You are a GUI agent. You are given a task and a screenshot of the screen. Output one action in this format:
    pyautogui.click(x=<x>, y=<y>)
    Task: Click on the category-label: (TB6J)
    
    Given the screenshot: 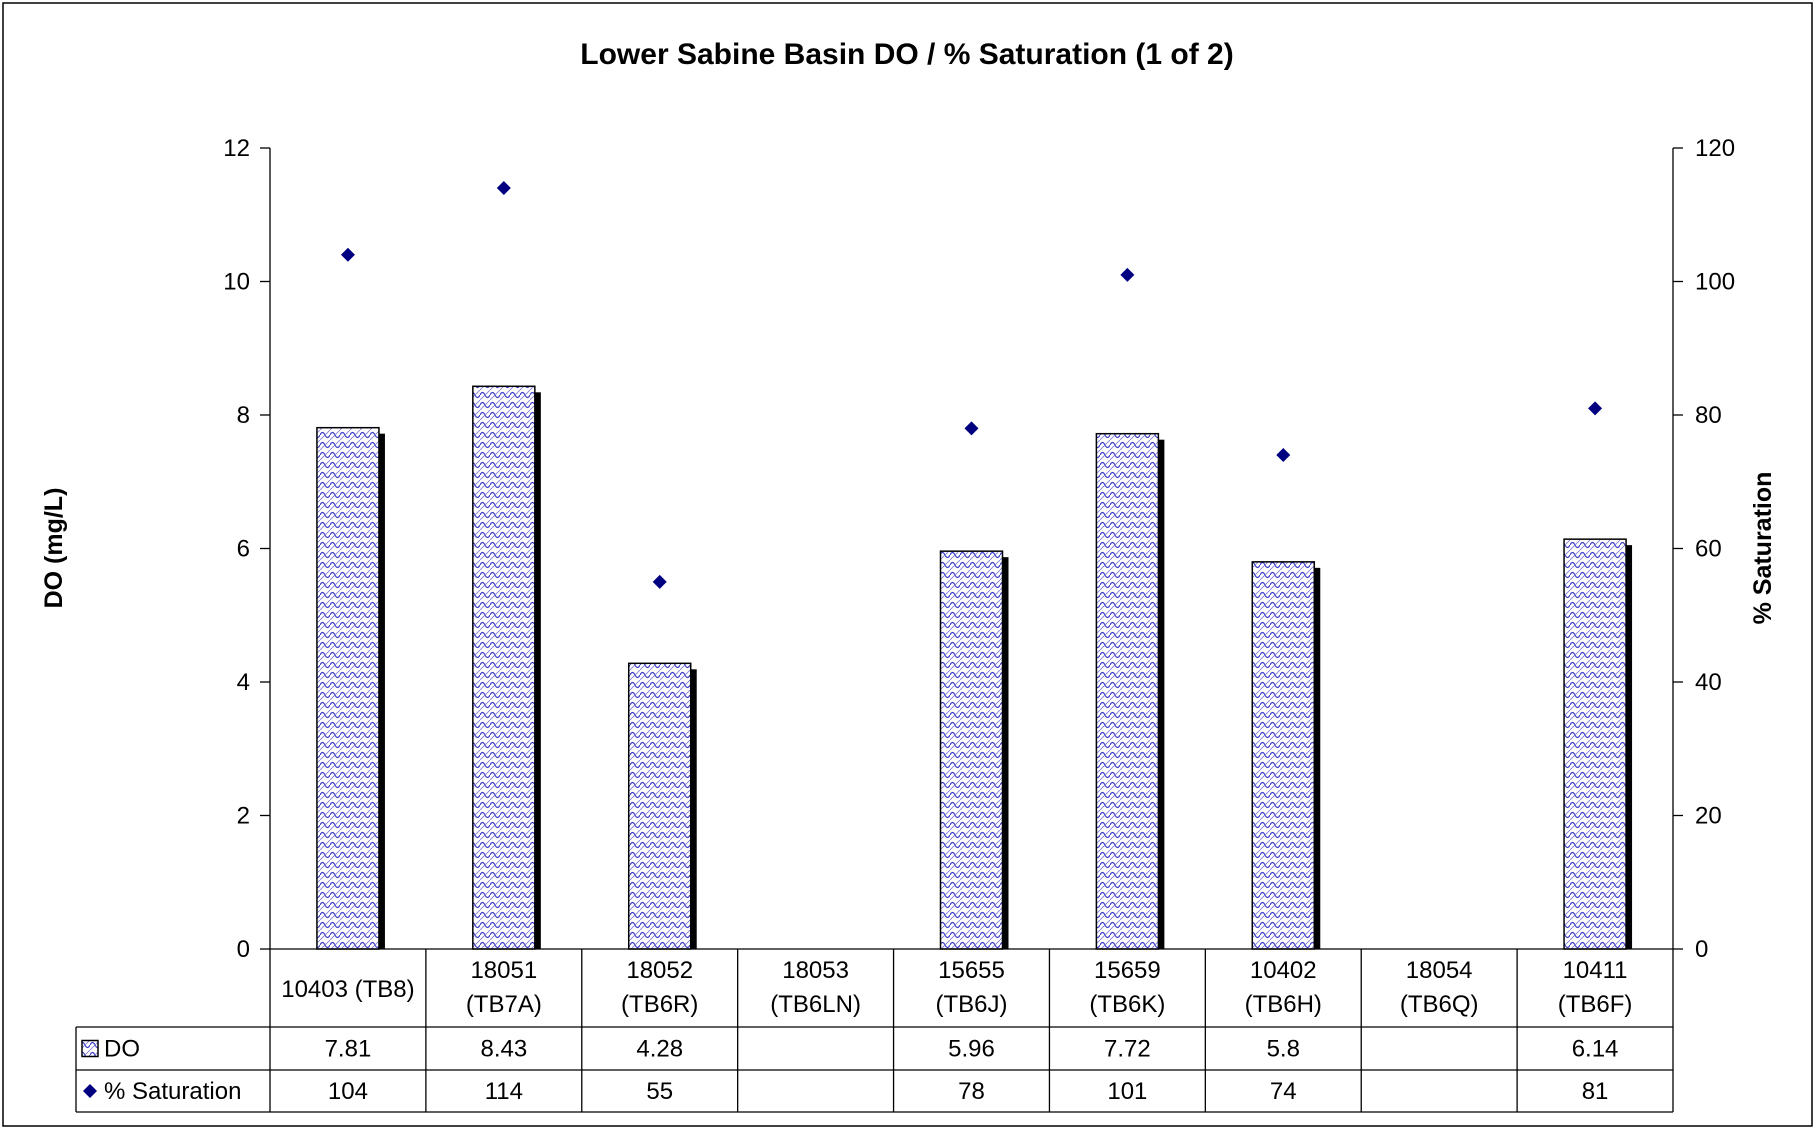 What is the action you would take?
    pyautogui.click(x=972, y=1004)
    